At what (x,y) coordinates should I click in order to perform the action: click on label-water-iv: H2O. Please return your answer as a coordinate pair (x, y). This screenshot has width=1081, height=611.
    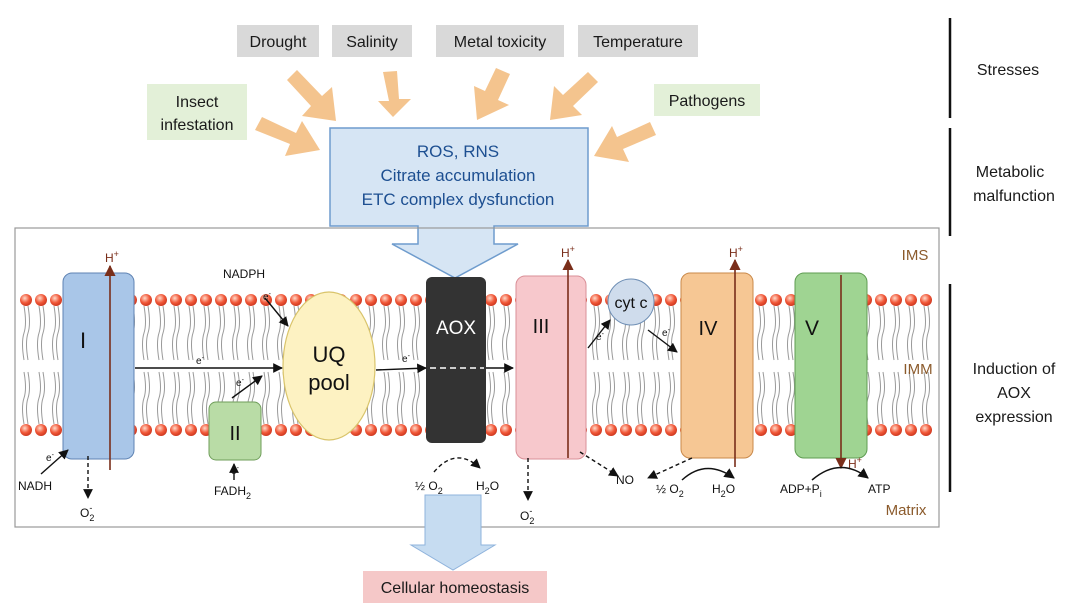
    Looking at the image, I should click on (723, 490).